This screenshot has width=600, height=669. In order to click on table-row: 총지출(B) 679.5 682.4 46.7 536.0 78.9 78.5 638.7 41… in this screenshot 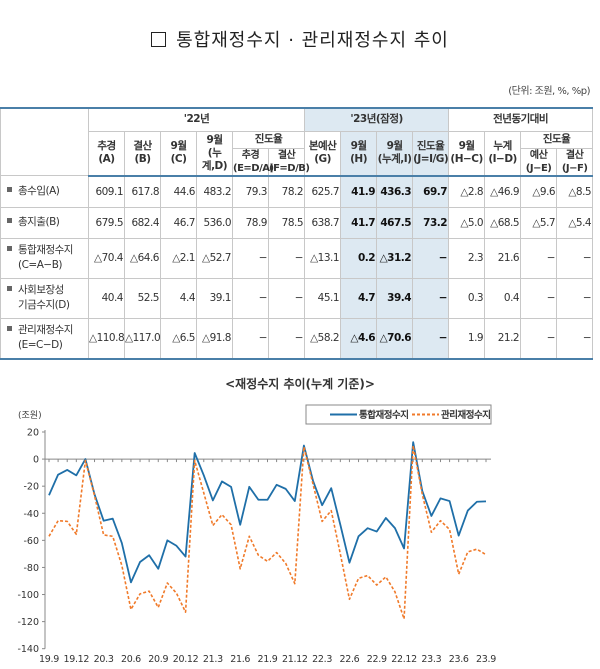, I will do `click(297, 223)`.